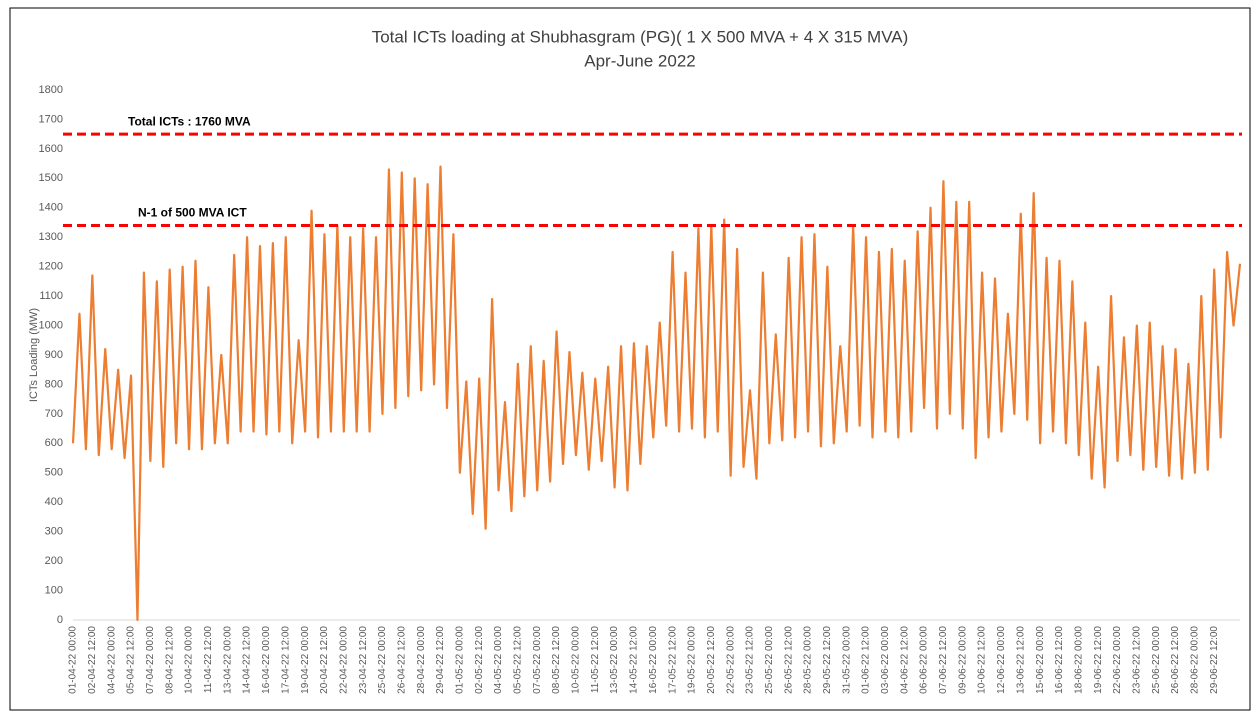 The height and width of the screenshot is (717, 1257). What do you see at coordinates (1214, 660) in the screenshot?
I see `x-tick-label: 29-06-22 12:00` at bounding box center [1214, 660].